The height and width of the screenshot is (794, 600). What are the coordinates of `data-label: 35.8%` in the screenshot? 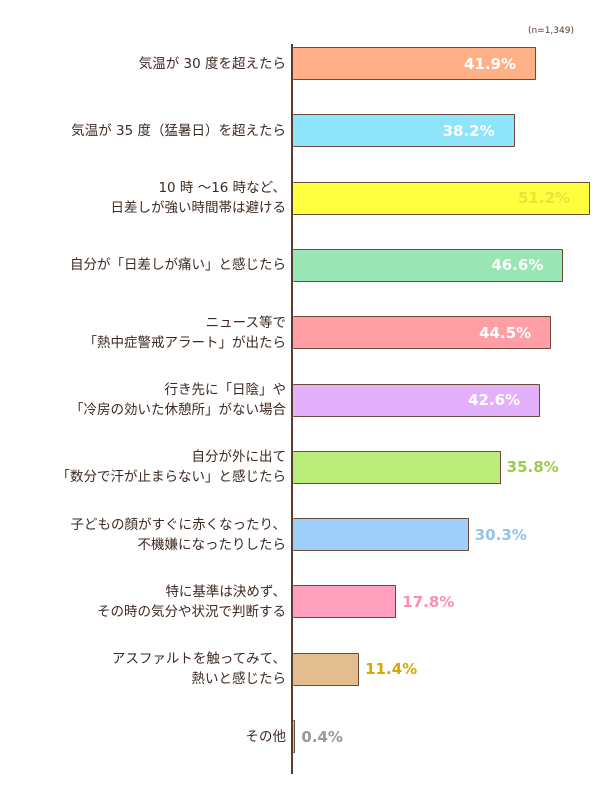 It's located at (532, 467).